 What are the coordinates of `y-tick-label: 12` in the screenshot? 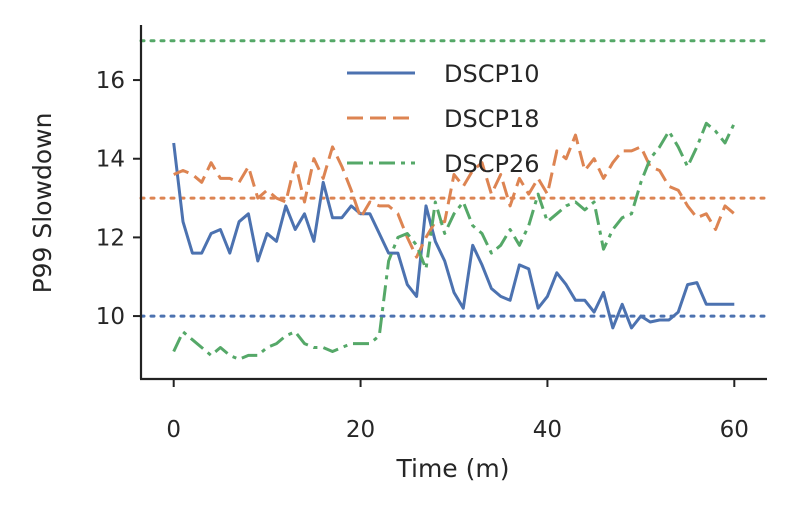 It's located at (110, 238).